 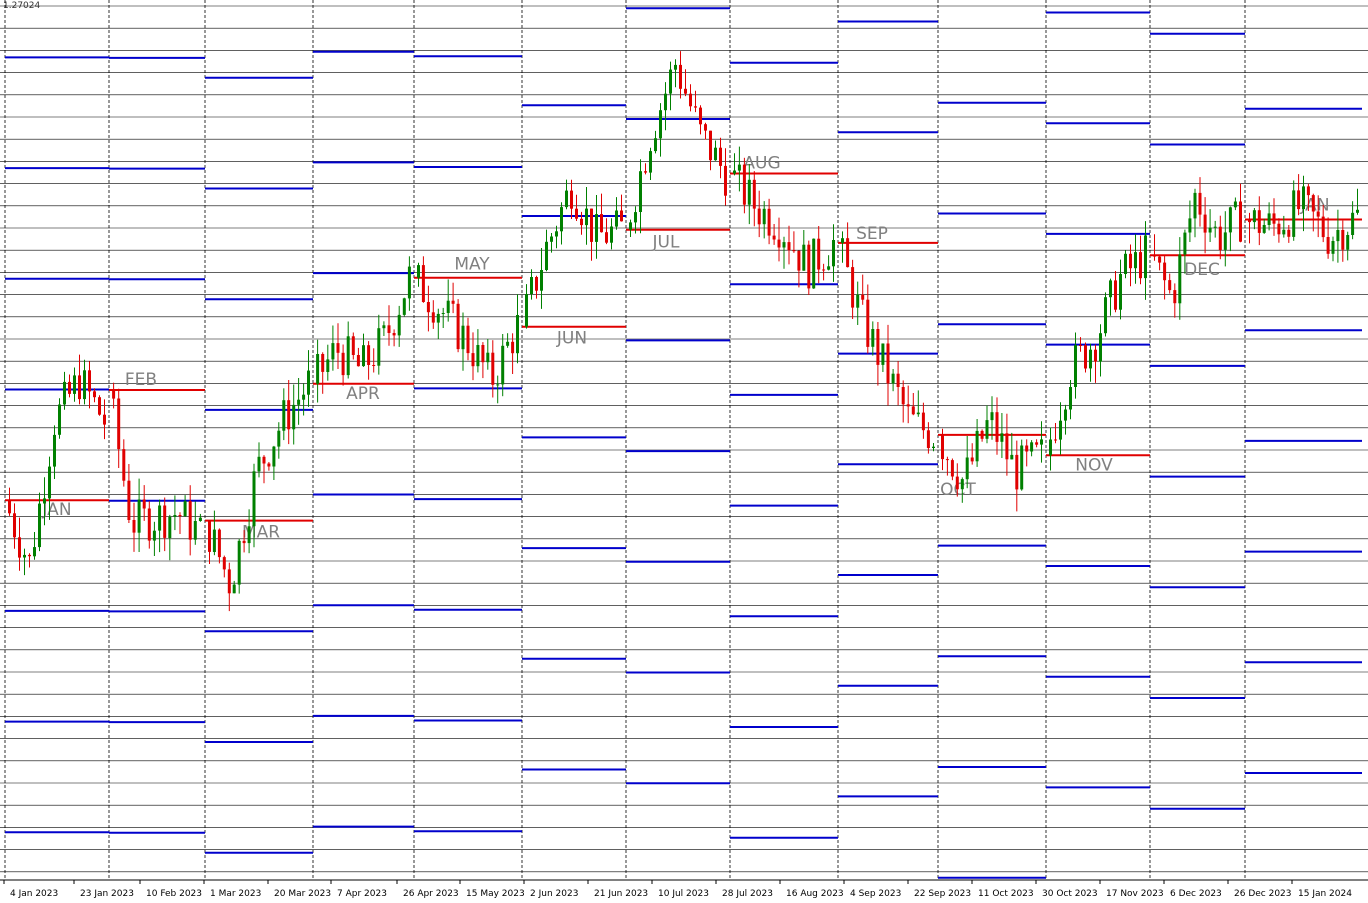 I want to click on month-label: MAY, so click(x=472, y=265).